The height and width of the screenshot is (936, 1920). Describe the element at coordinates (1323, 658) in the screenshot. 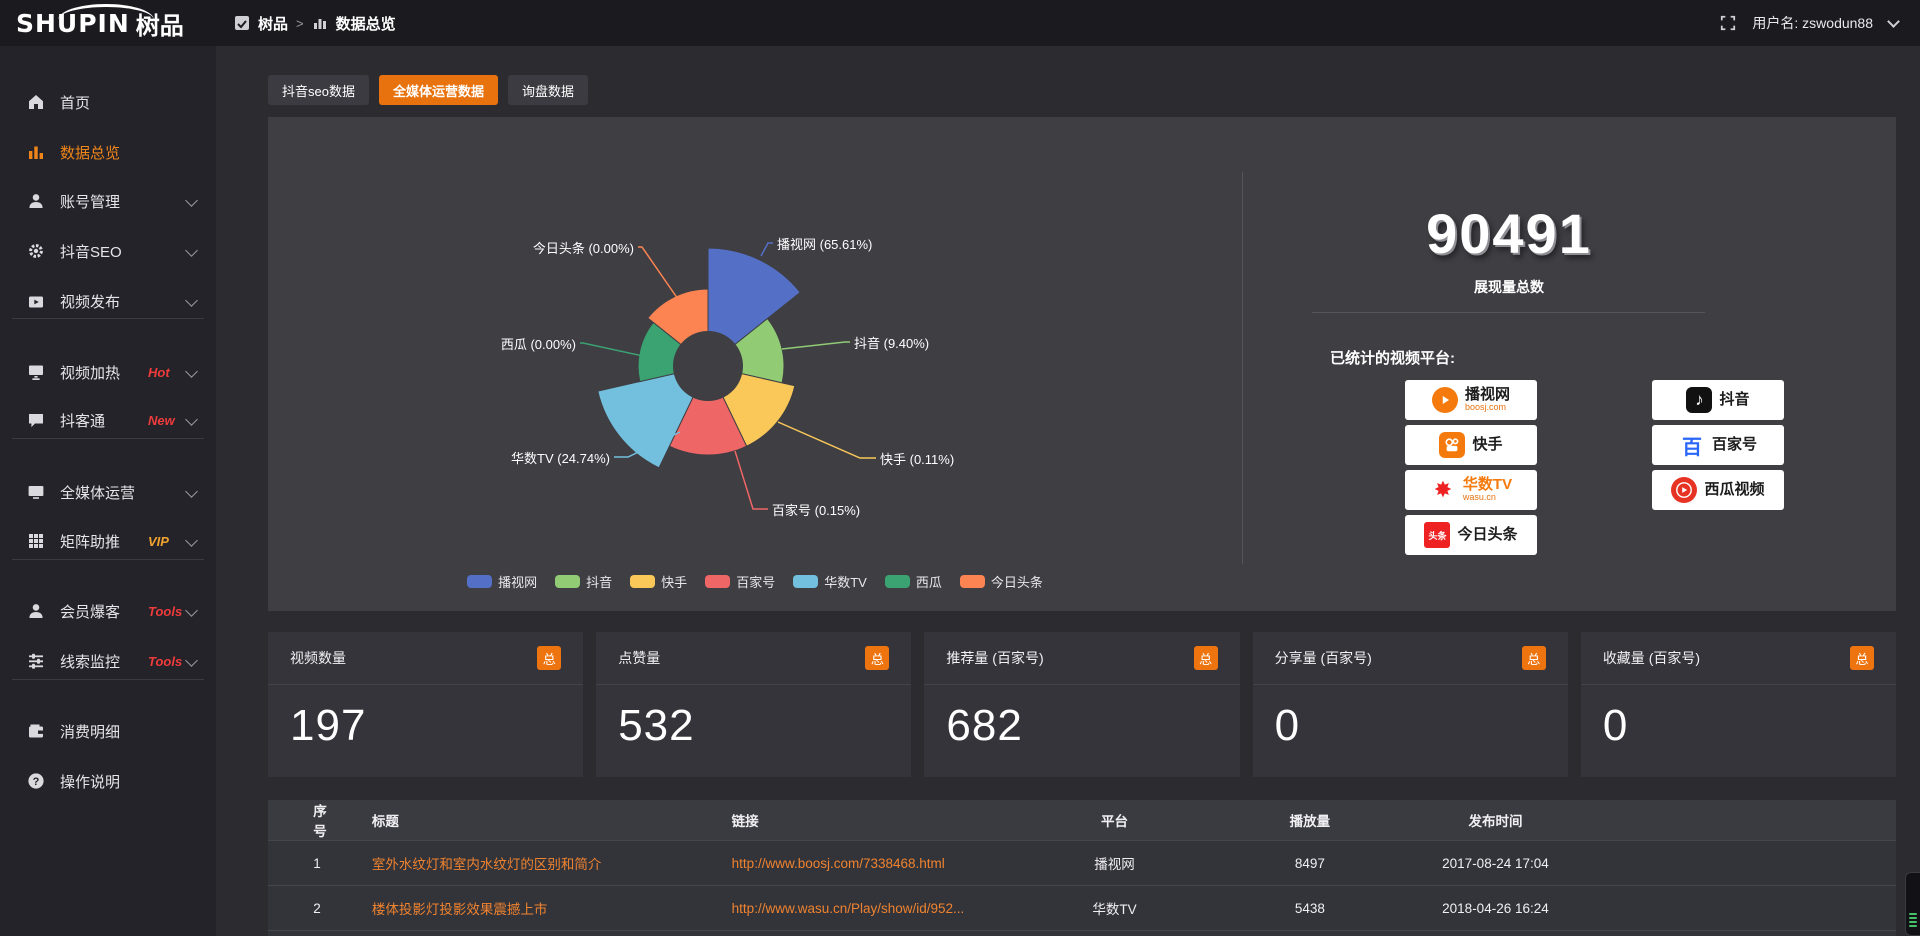

I see `stat-card-title: 分享量 (百家号)` at that location.